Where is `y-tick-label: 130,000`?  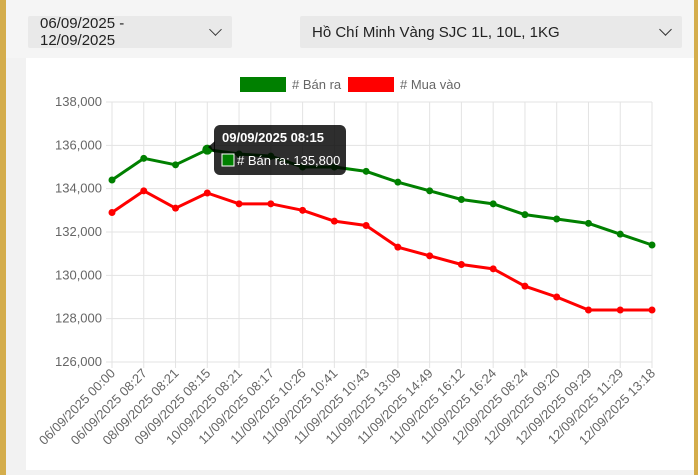 y-tick-label: 130,000 is located at coordinates (78, 274).